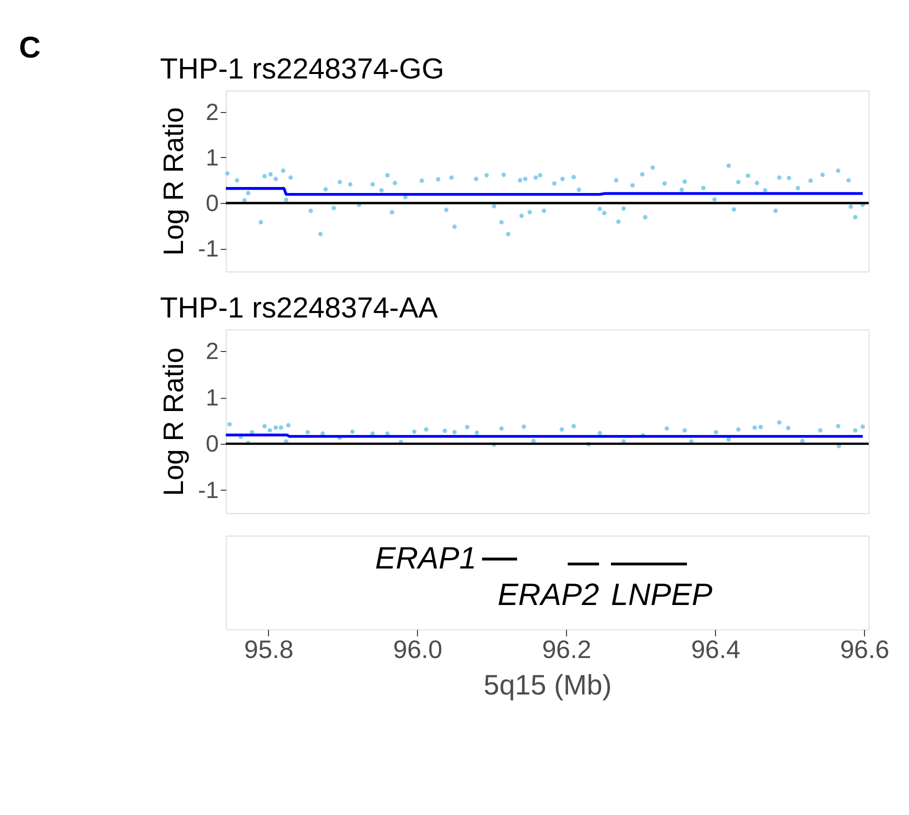 This screenshot has height=815, width=909. What do you see at coordinates (549, 594) in the screenshot?
I see `annotation: ERAP2` at bounding box center [549, 594].